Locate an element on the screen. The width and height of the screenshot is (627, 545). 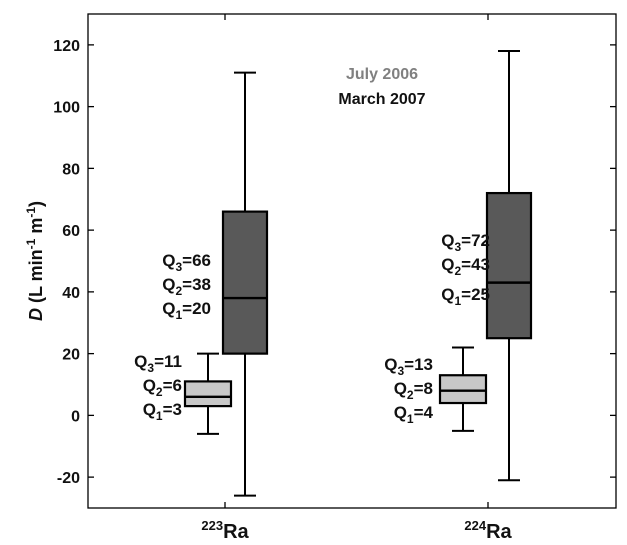
quartile-value: =13 is located at coordinates (418, 364).